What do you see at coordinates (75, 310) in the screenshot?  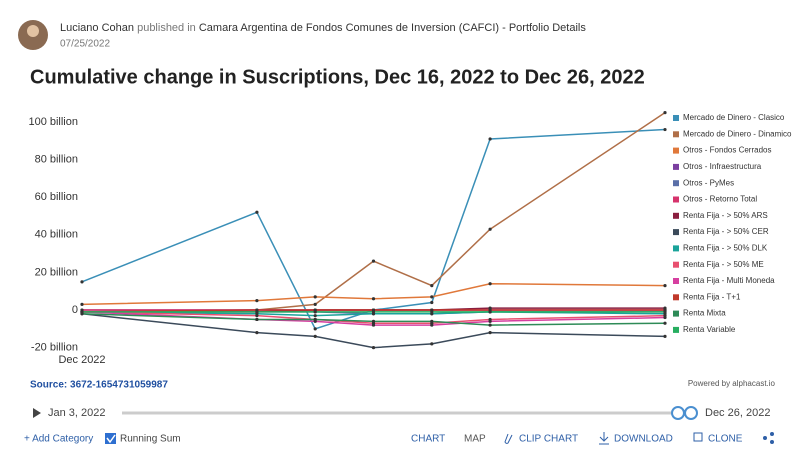 I see `y-tick-label: 0` at bounding box center [75, 310].